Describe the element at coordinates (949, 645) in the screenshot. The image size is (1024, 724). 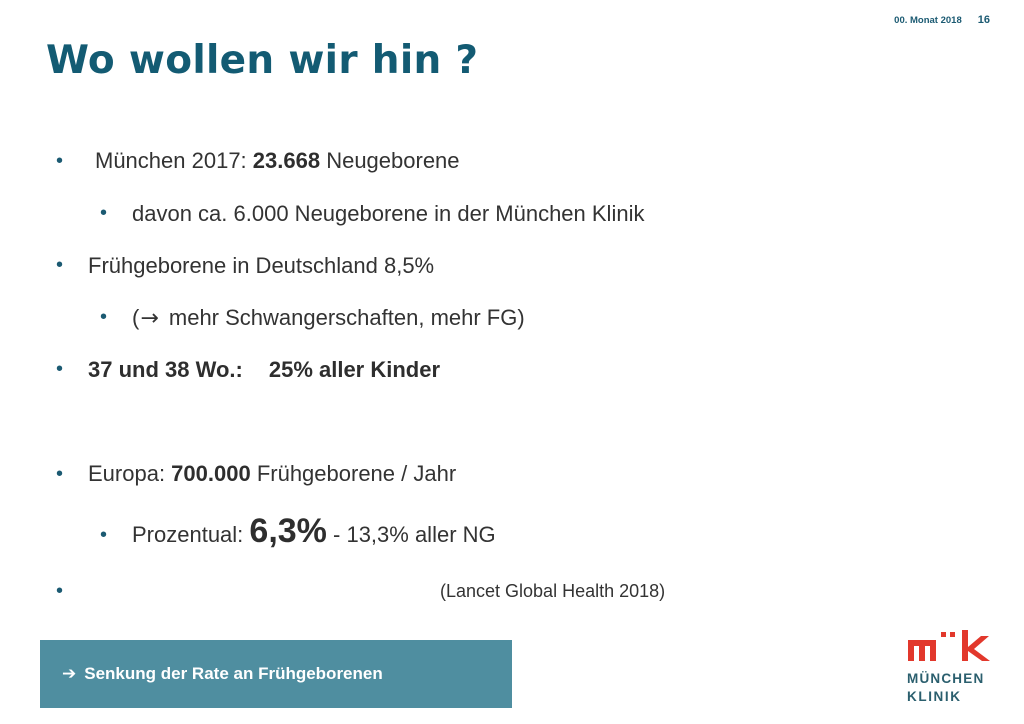
I see `logo-mark` at that location.